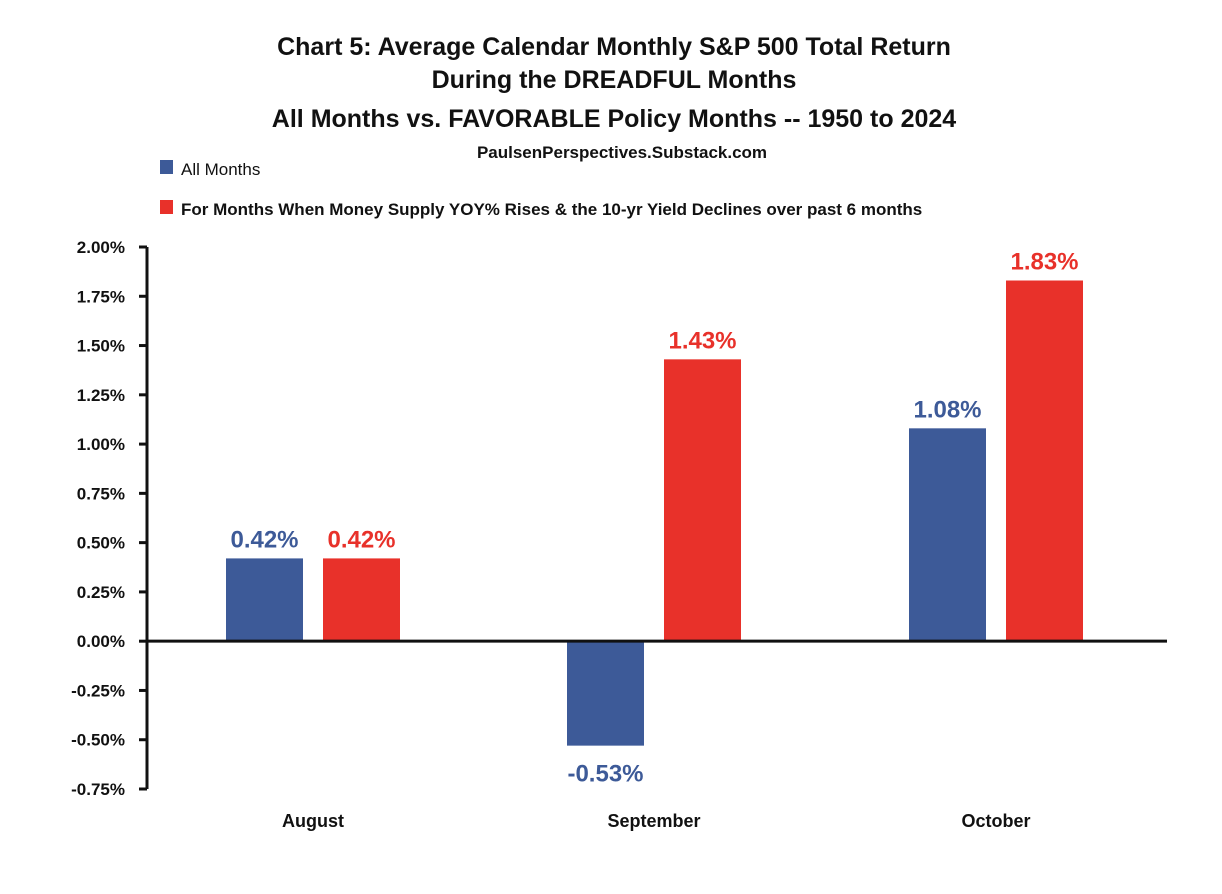  Describe the element at coordinates (653, 821) in the screenshot. I see `x-category-label: September` at that location.